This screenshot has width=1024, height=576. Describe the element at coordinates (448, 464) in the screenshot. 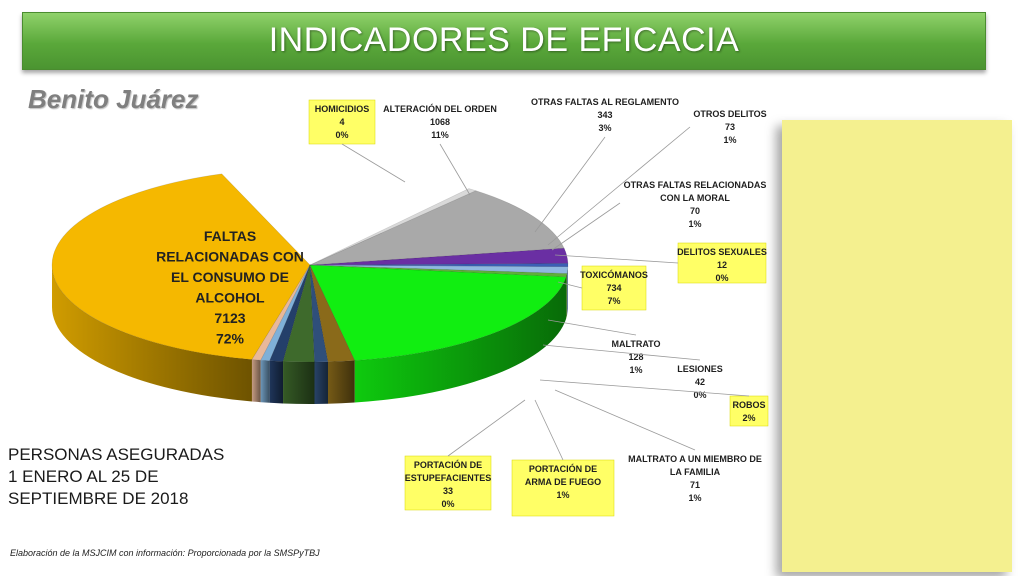

I see `callout-text-3-0: PORTACIÓN DE` at that location.